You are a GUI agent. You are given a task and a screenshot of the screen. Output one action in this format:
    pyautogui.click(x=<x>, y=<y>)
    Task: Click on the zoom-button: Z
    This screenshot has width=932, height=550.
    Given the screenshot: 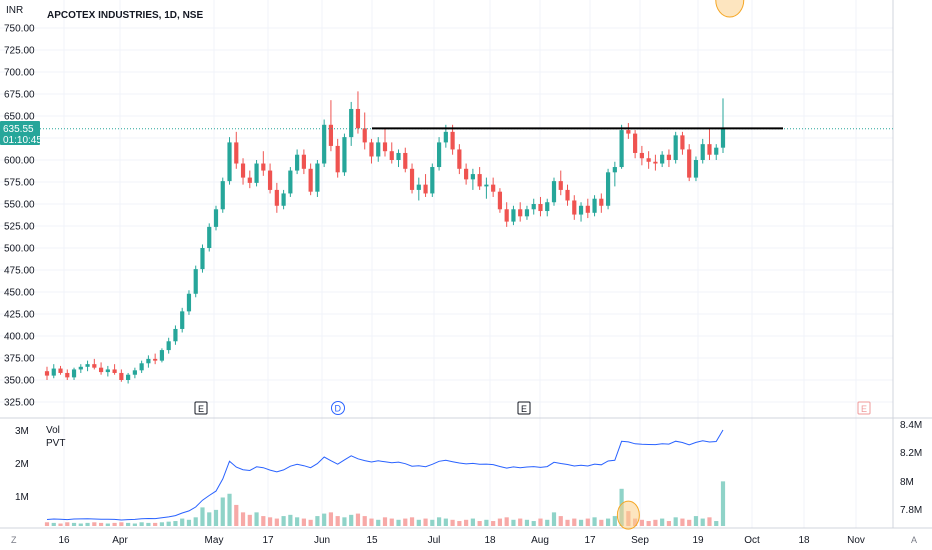 What is the action you would take?
    pyautogui.click(x=15, y=539)
    